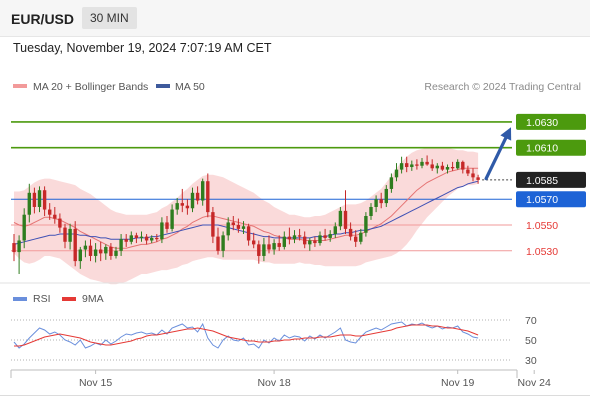 The height and width of the screenshot is (400, 590). Describe the element at coordinates (315, 379) in the screenshot. I see `x-axis-labels: Nov 15 Nov 18 Nov 19 Nov 24` at that location.